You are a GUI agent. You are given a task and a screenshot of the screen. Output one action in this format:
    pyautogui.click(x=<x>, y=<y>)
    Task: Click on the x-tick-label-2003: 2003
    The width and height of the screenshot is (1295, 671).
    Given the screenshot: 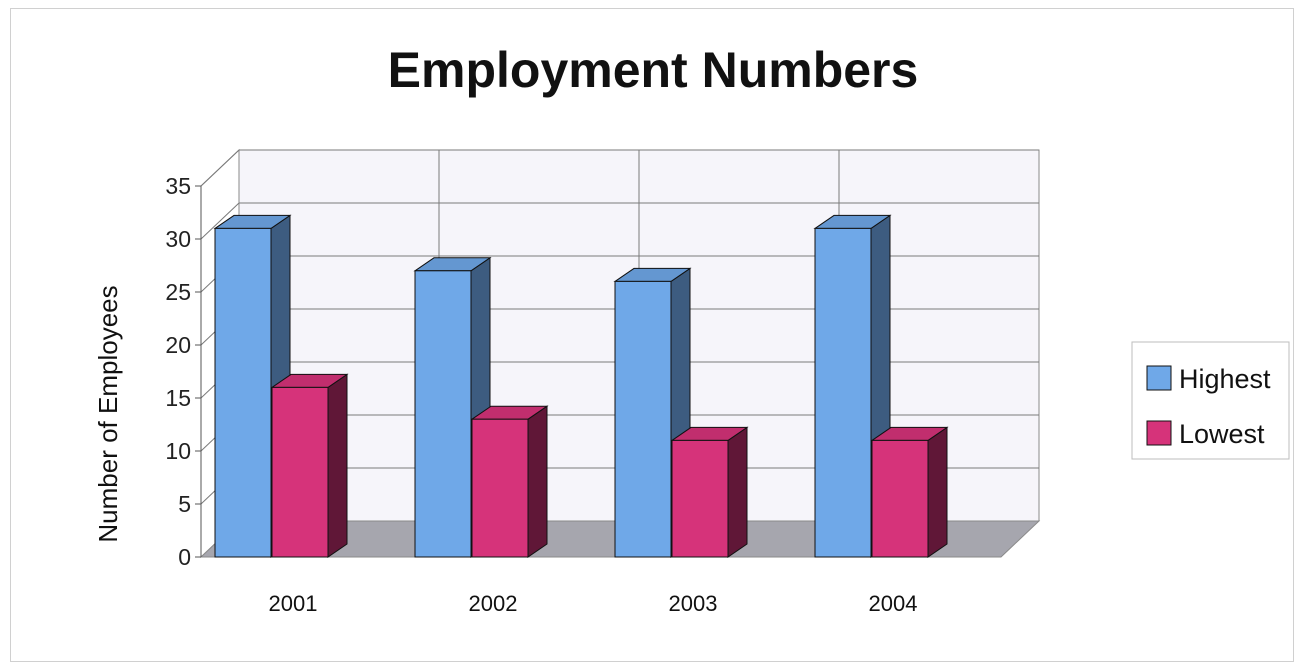 What is the action you would take?
    pyautogui.click(x=693, y=603)
    